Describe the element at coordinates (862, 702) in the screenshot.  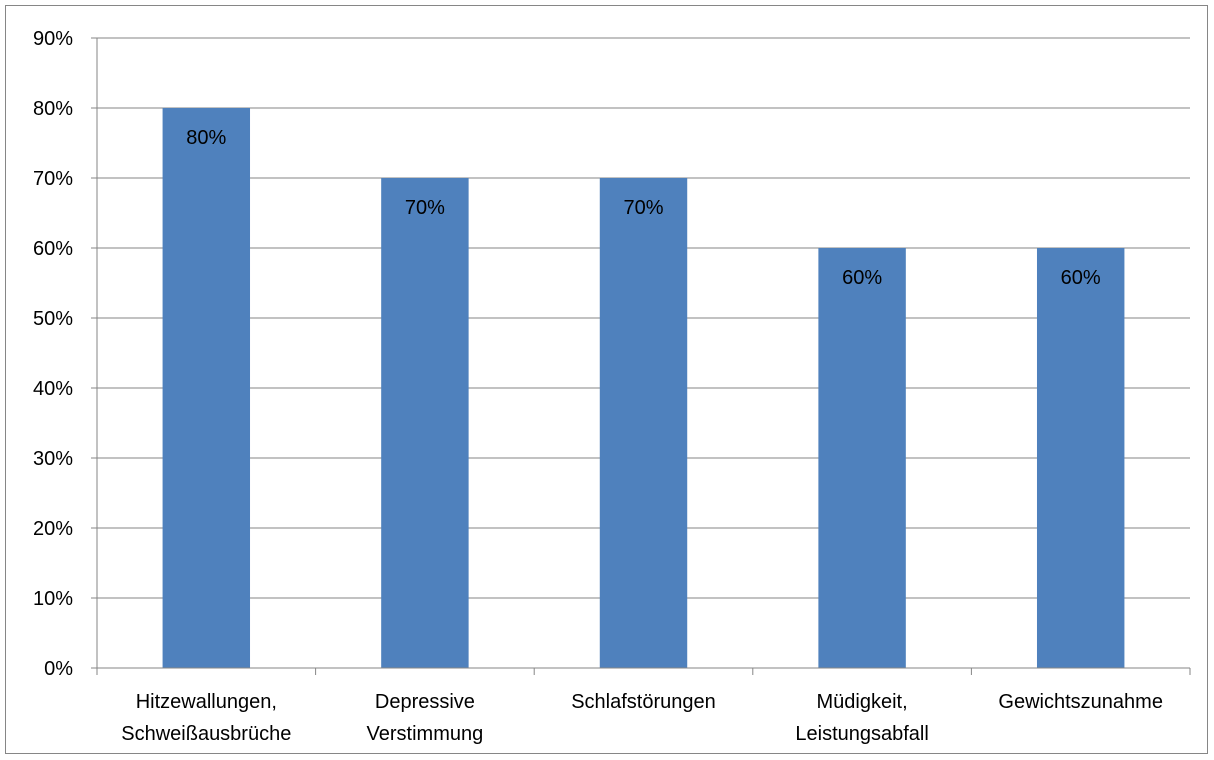
I see `x-tick-label: Müdigkeit,` at that location.